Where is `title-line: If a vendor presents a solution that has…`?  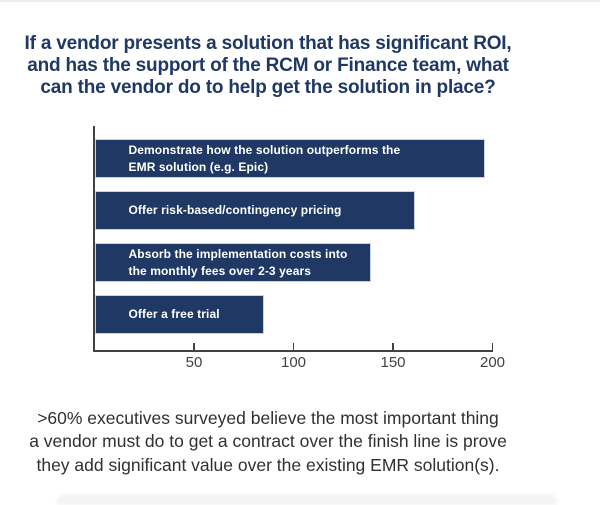 title-line: If a vendor presents a solution that has… is located at coordinates (268, 43).